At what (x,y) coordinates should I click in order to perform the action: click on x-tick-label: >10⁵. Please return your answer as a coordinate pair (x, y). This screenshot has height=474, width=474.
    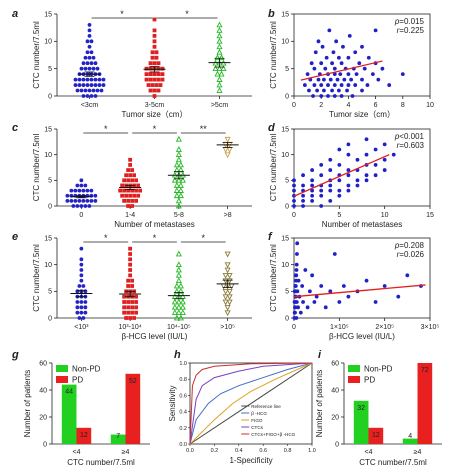
    Looking at the image, I should click on (227, 327).